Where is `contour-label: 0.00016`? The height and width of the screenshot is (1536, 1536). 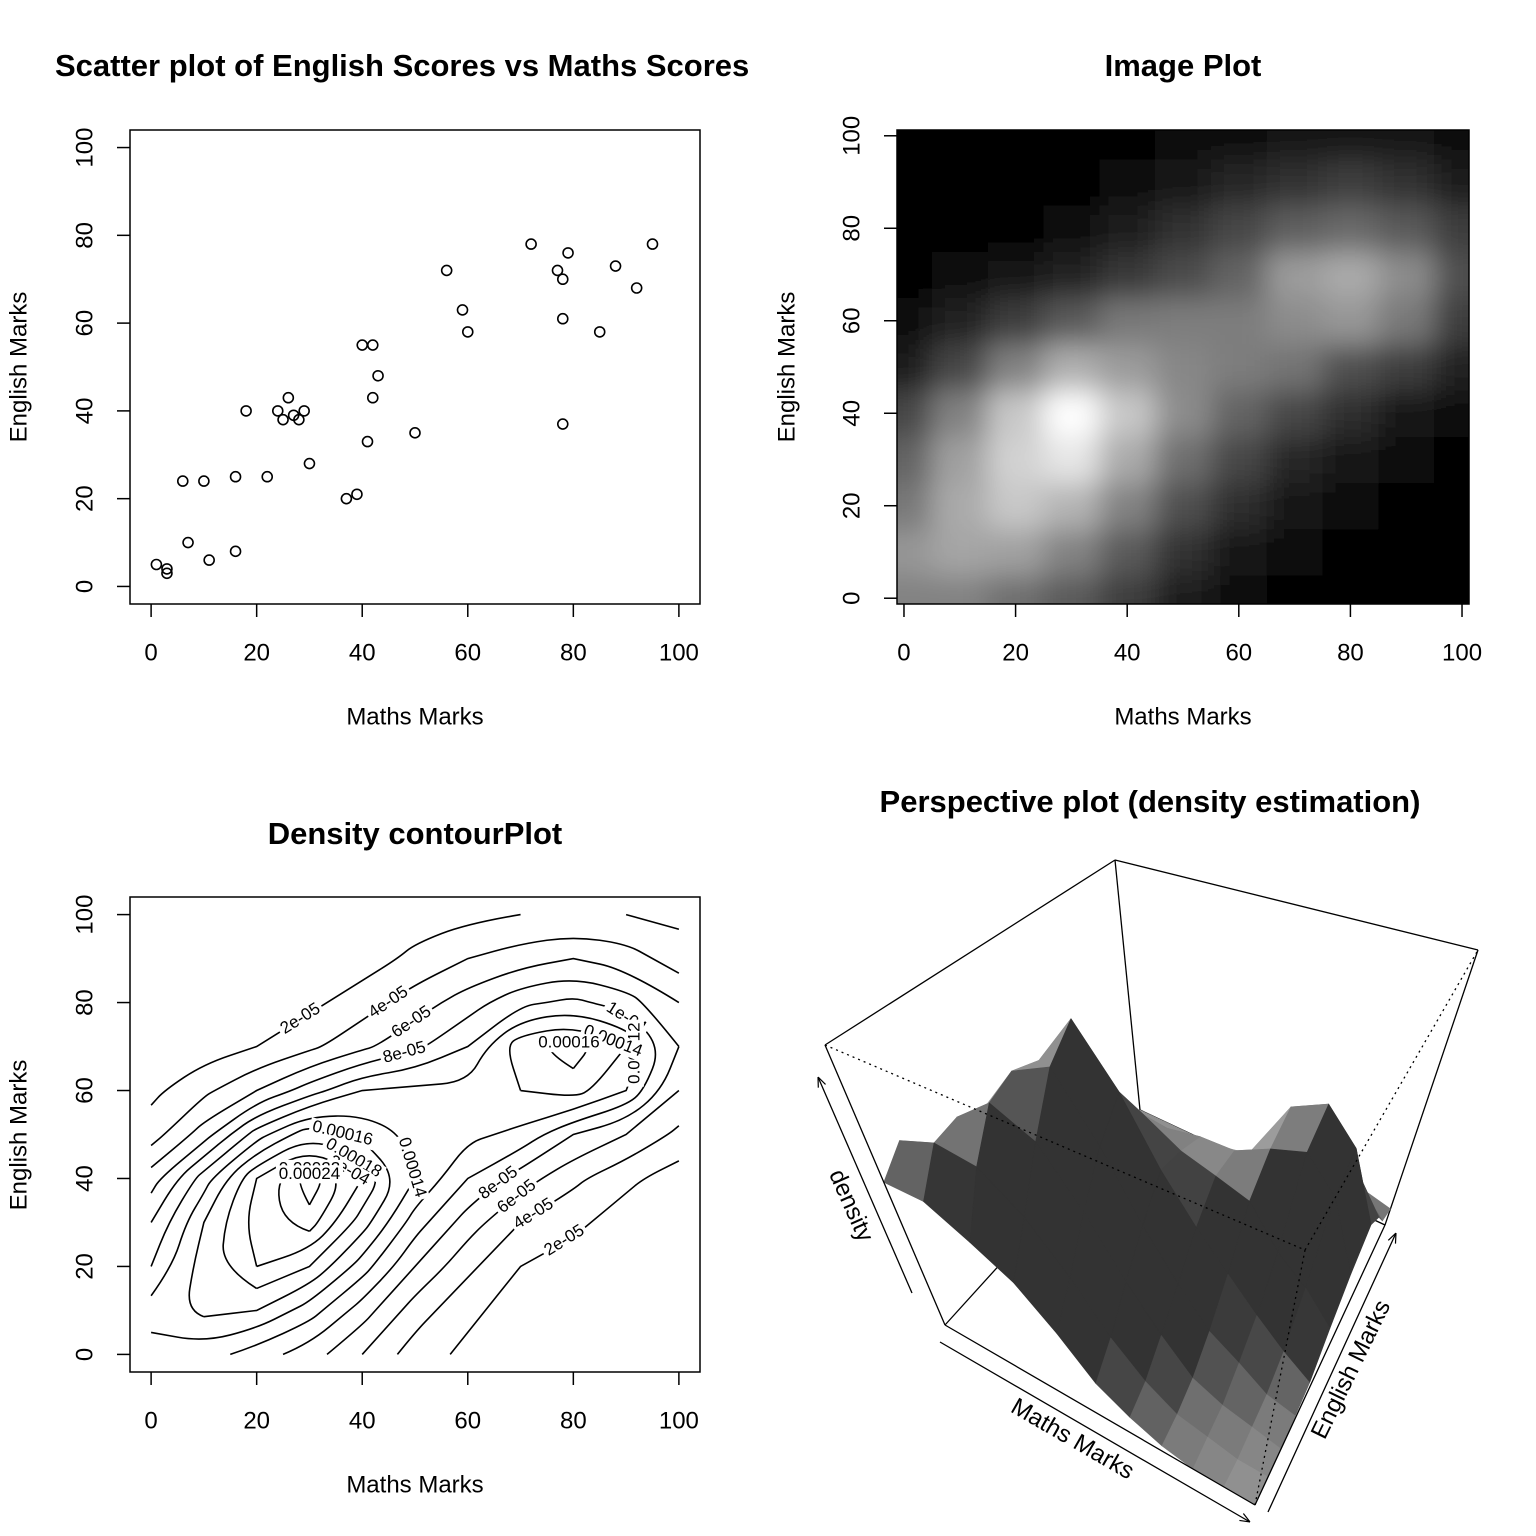 contour-label: 0.00016 is located at coordinates (568, 1042).